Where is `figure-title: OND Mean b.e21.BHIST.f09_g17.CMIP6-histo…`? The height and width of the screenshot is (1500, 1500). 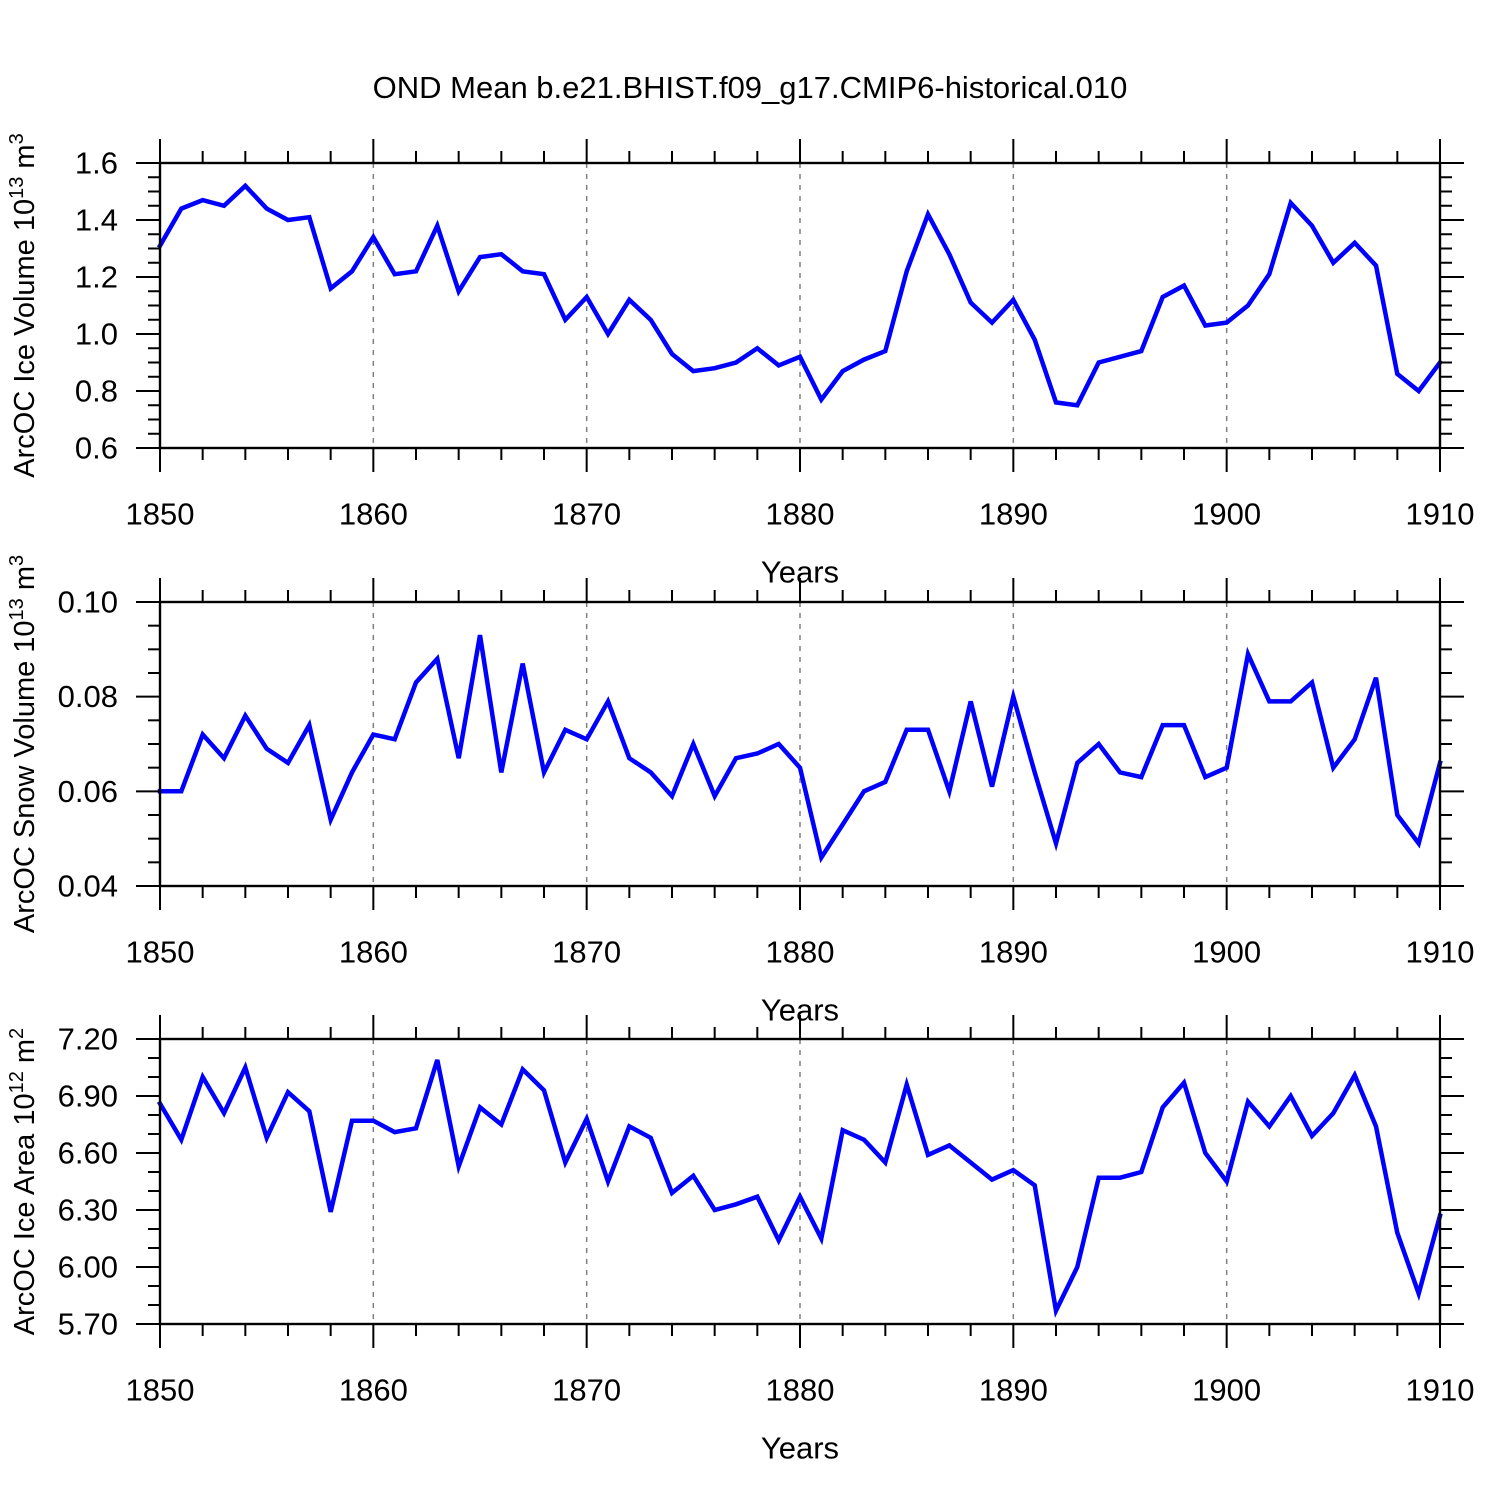 figure-title: OND Mean b.e21.BHIST.f09_g17.CMIP6-histo… is located at coordinates (750, 87).